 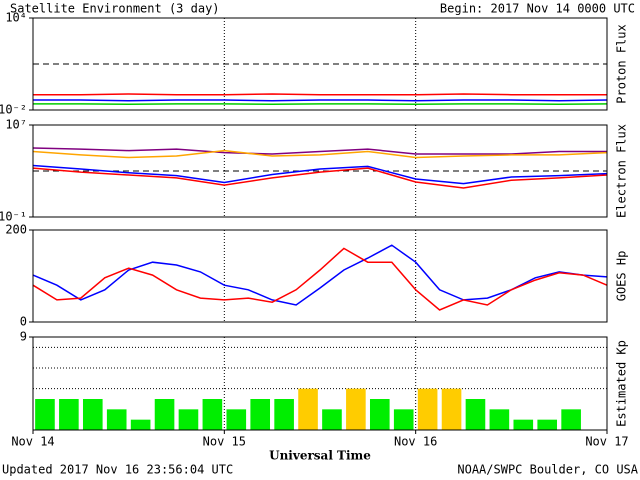 What do you see at coordinates (16, 230) in the screenshot?
I see `y-tick-label: 200` at bounding box center [16, 230].